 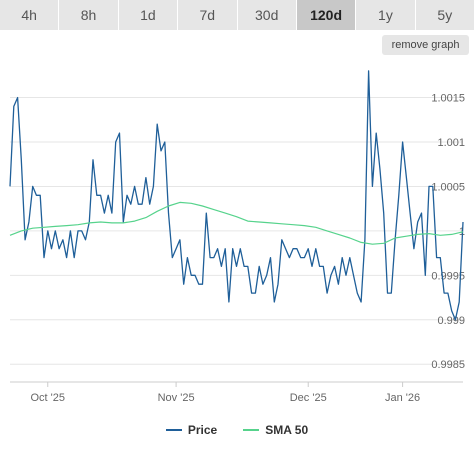 I want to click on y-tick-label: 1.001, so click(x=451, y=143).